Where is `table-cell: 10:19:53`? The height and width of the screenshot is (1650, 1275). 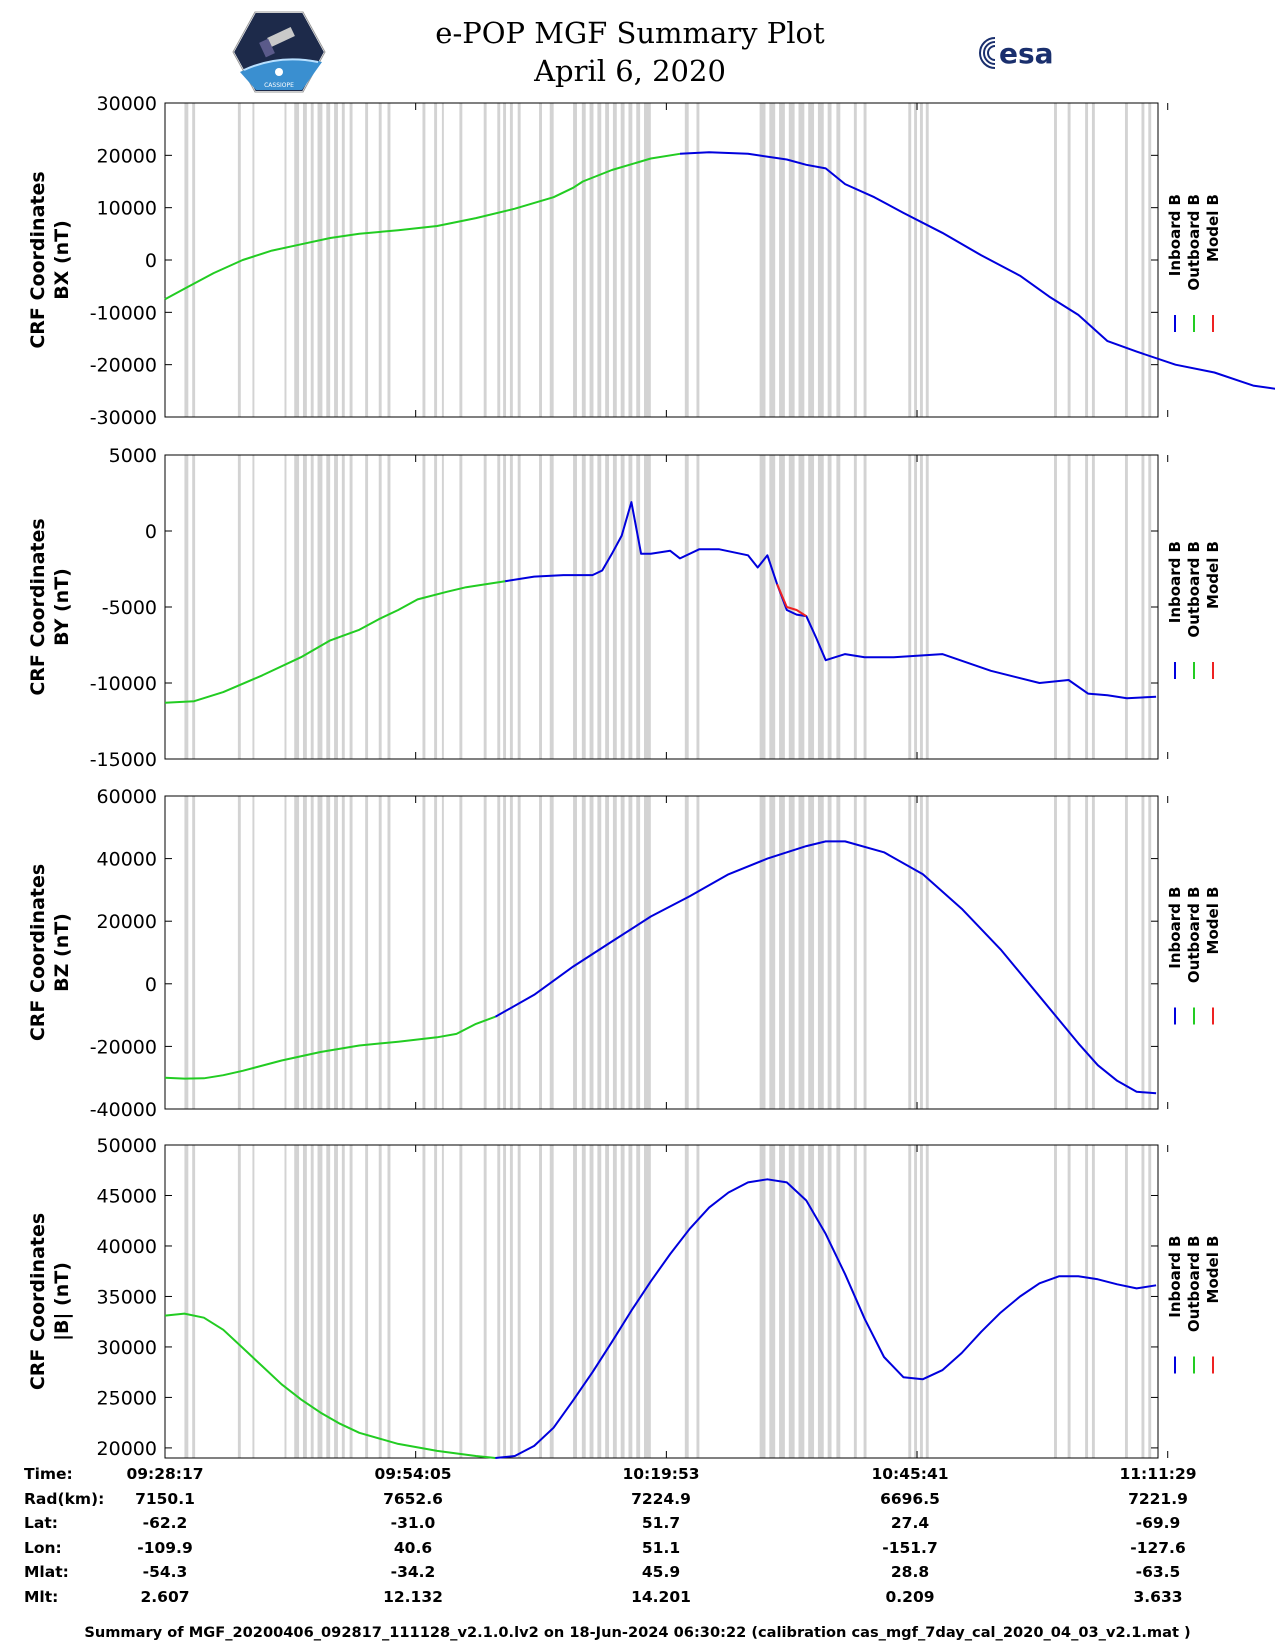 table-cell: 10:19:53 is located at coordinates (661, 1474).